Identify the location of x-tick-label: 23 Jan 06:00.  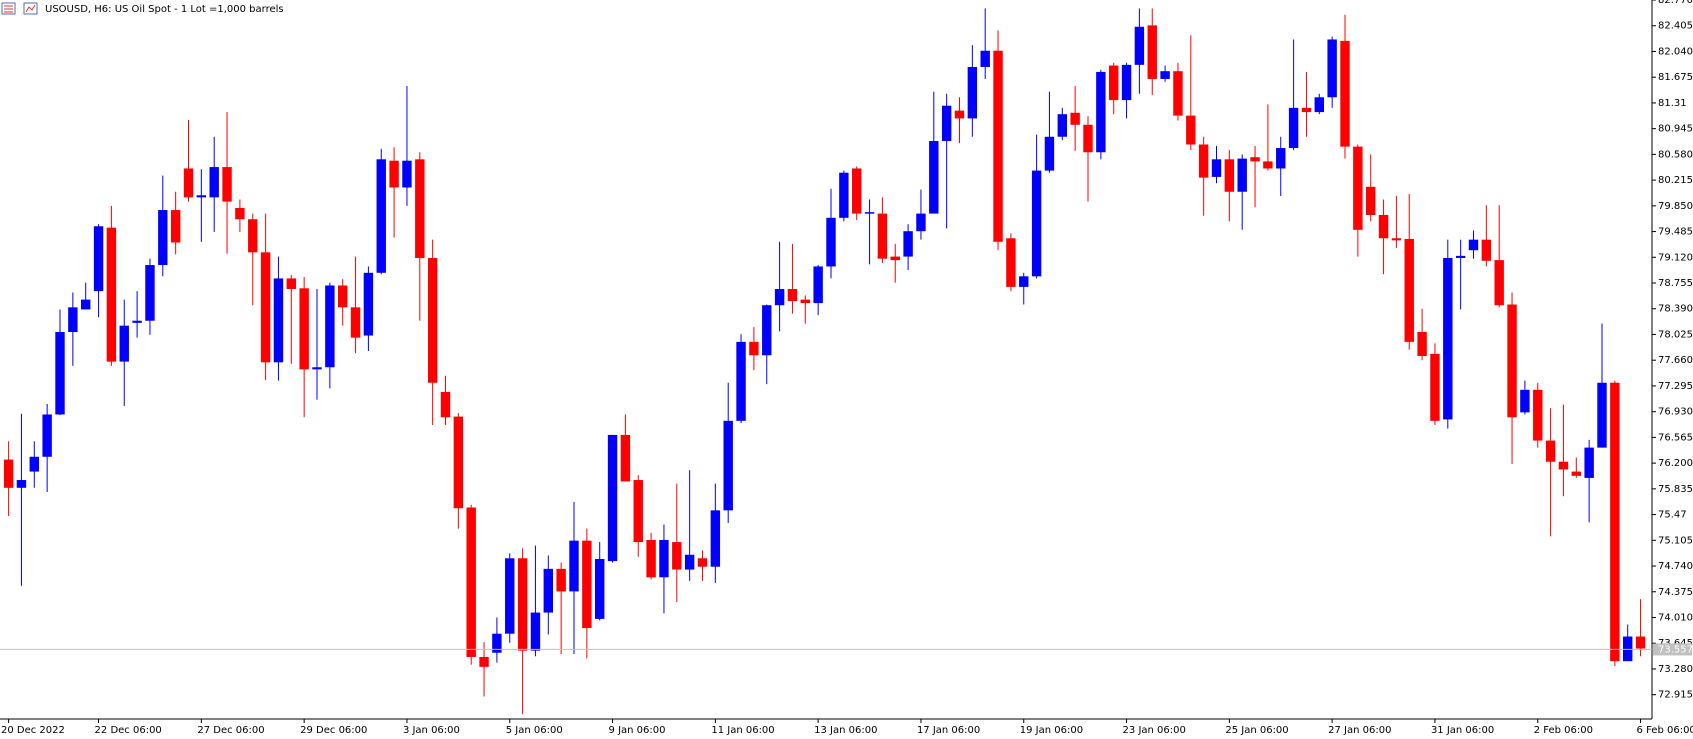
(1154, 730).